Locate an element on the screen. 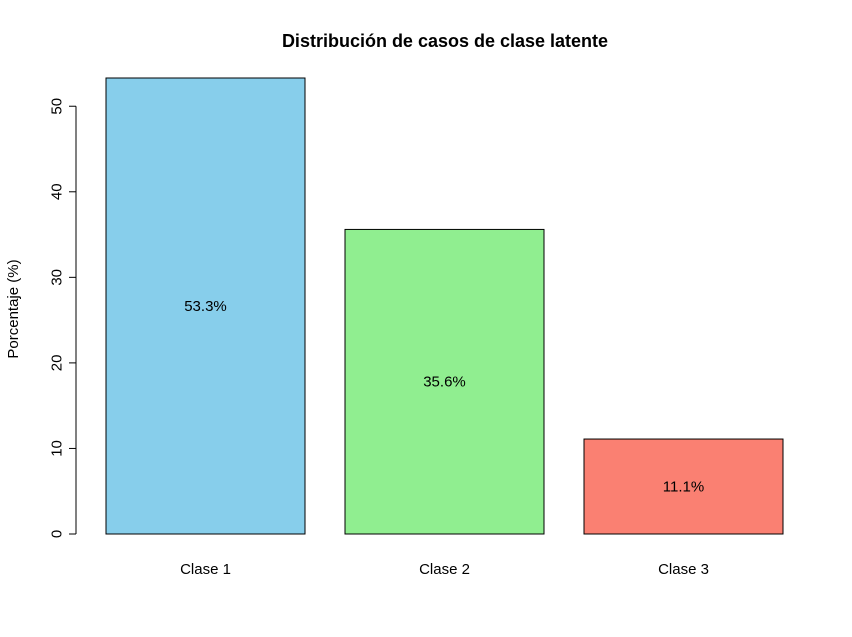 The width and height of the screenshot is (852, 637). y-tick-label: 10 is located at coordinates (56, 448).